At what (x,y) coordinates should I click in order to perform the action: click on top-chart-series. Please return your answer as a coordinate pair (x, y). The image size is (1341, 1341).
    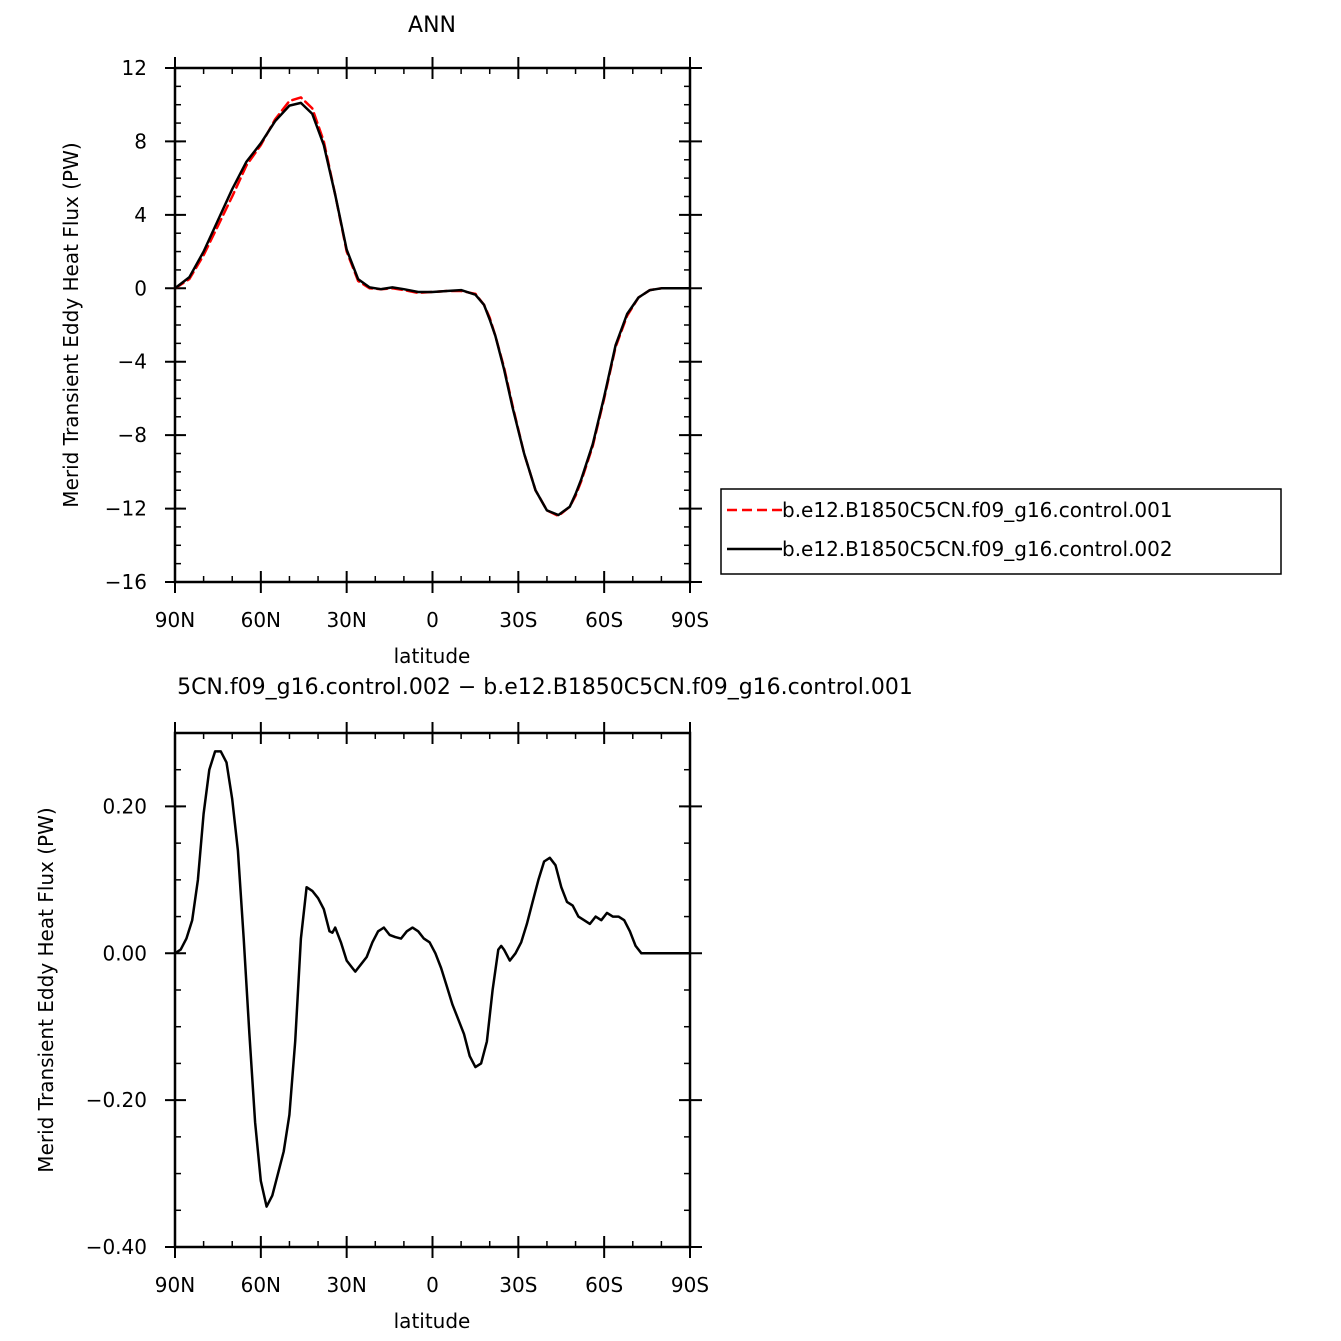
    Looking at the image, I should click on (432, 307).